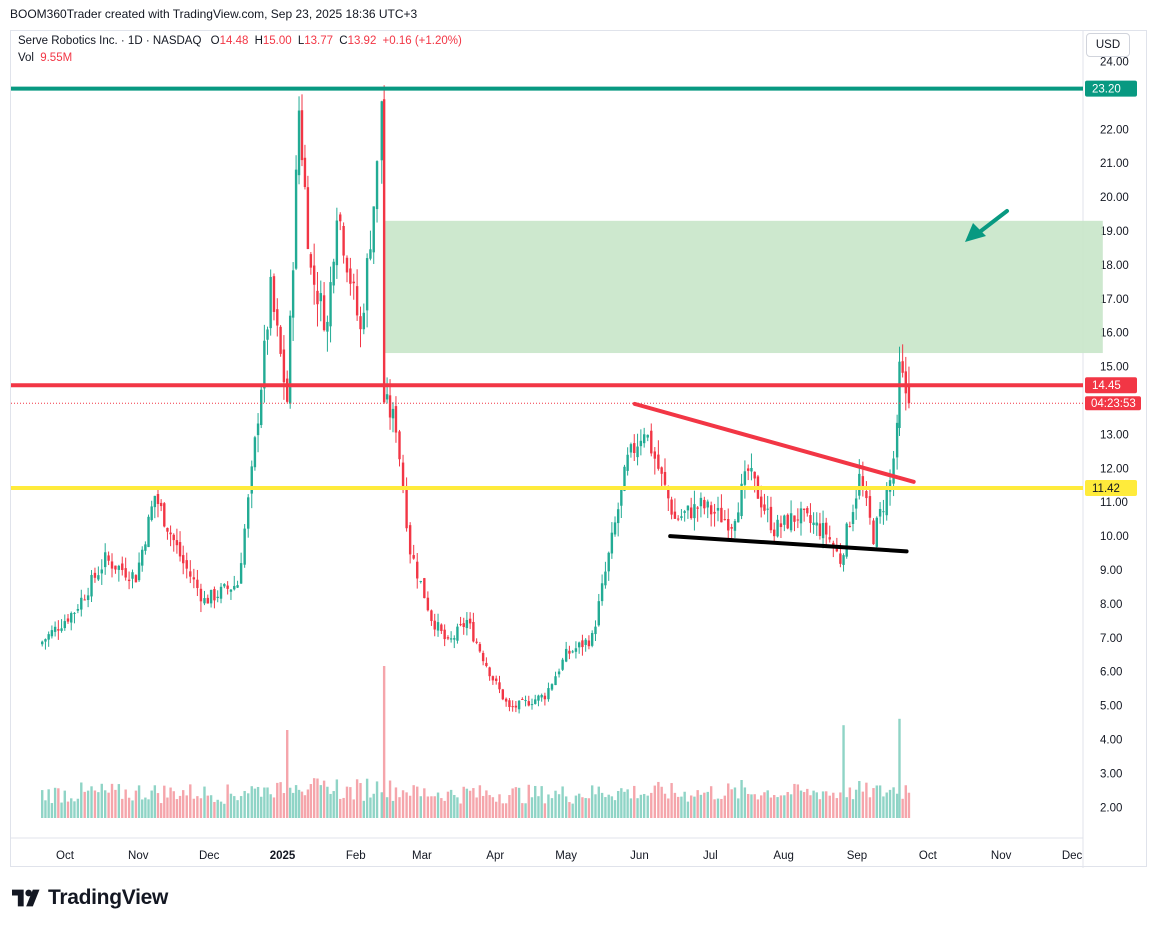  What do you see at coordinates (1114, 232) in the screenshot?
I see `y-tick-label: 19.00` at bounding box center [1114, 232].